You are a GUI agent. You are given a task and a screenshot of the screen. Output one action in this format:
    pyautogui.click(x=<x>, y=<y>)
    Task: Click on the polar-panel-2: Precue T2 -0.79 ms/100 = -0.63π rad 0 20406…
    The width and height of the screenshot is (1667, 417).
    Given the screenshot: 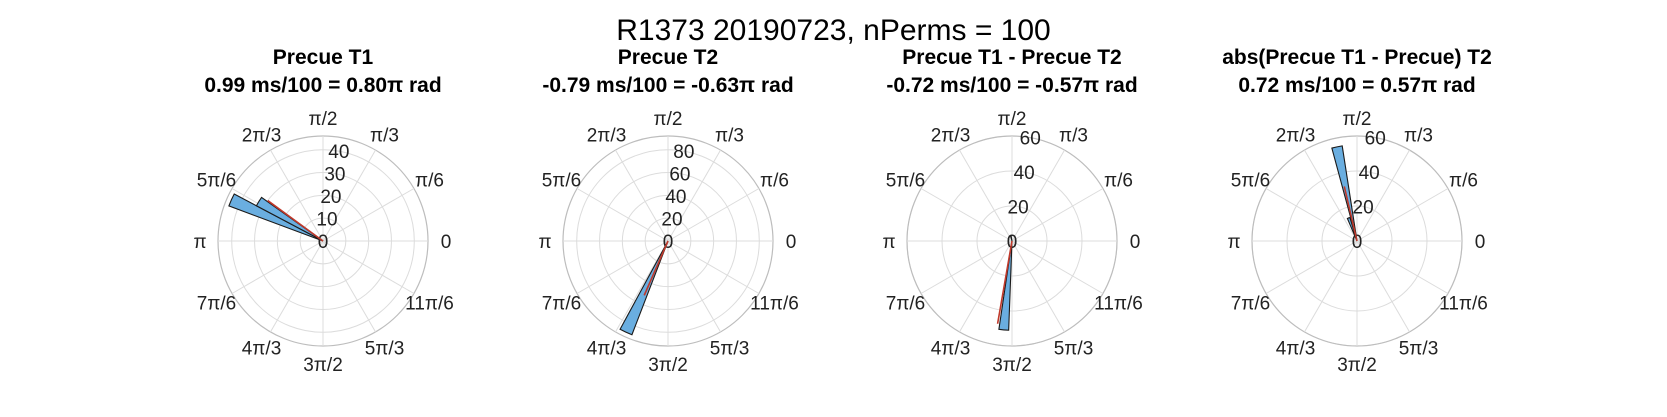 What is the action you would take?
    pyautogui.click(x=668, y=211)
    